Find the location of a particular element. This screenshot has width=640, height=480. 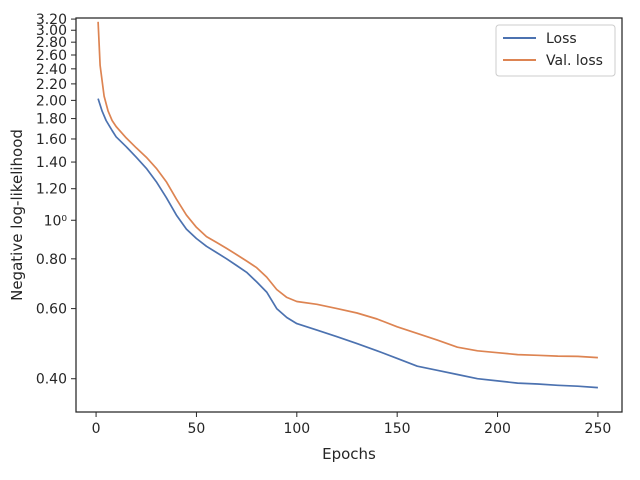

y-tick-label: 0.40 is located at coordinates (51, 380).